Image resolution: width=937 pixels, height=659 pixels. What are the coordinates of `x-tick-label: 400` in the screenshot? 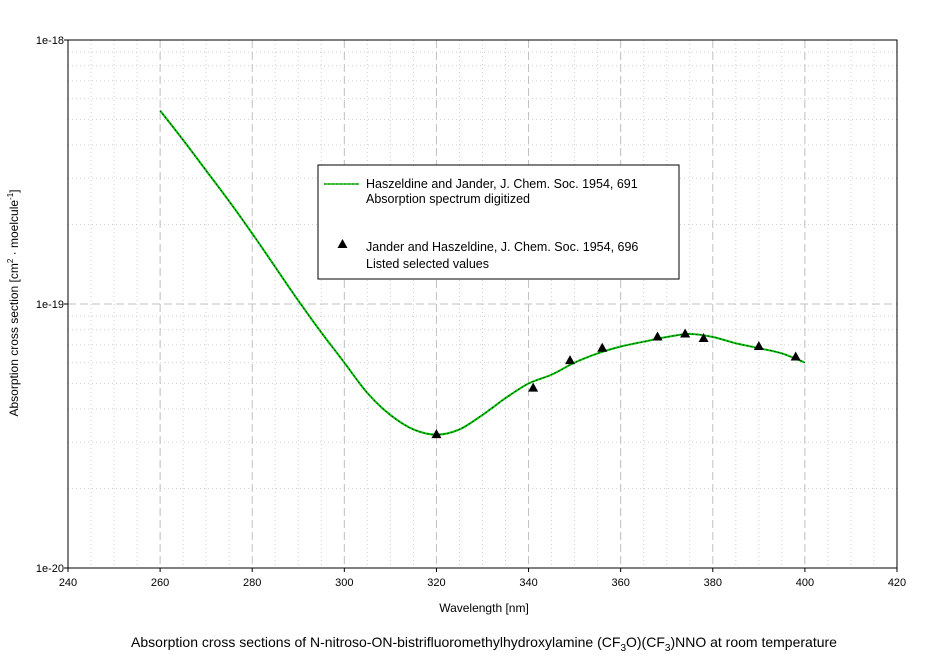 It's located at (805, 583).